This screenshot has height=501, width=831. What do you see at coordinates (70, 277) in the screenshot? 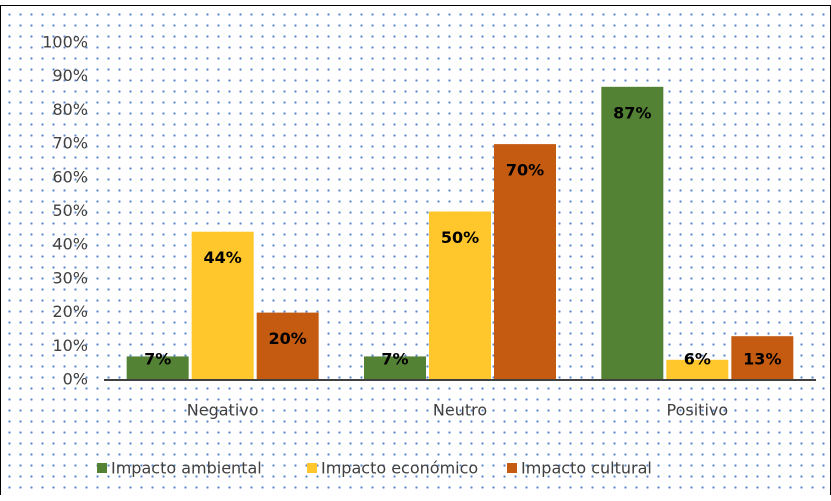
I see `y-tick-label: 30%` at bounding box center [70, 277].